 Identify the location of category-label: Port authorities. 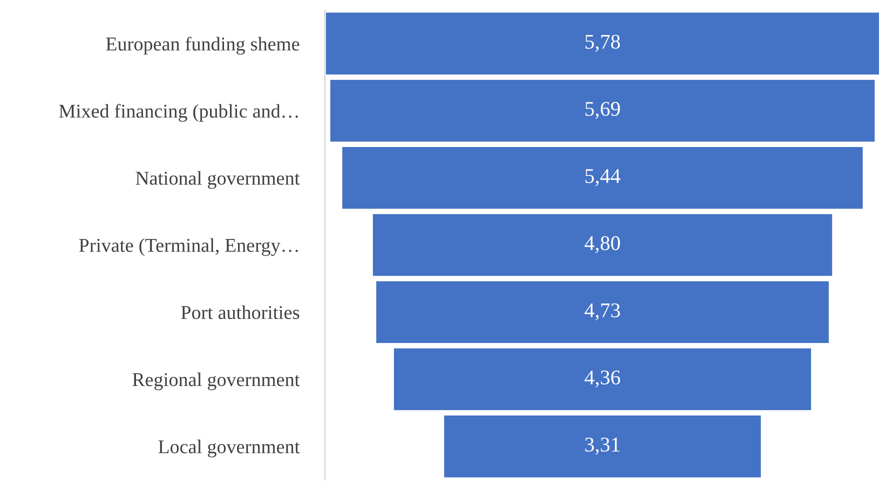
(240, 312).